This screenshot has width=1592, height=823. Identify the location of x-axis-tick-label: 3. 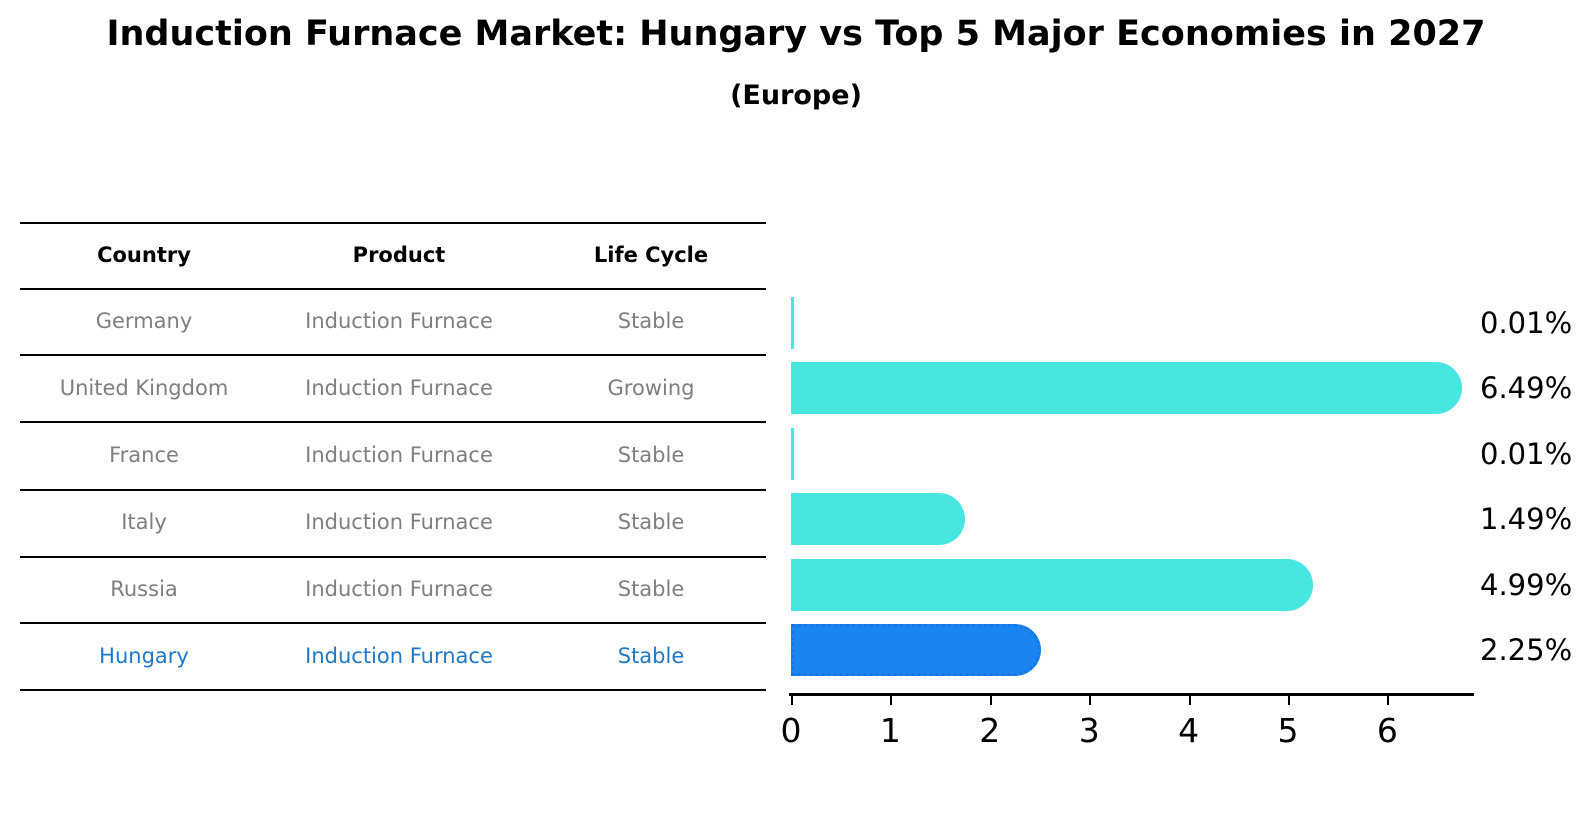
(1089, 730).